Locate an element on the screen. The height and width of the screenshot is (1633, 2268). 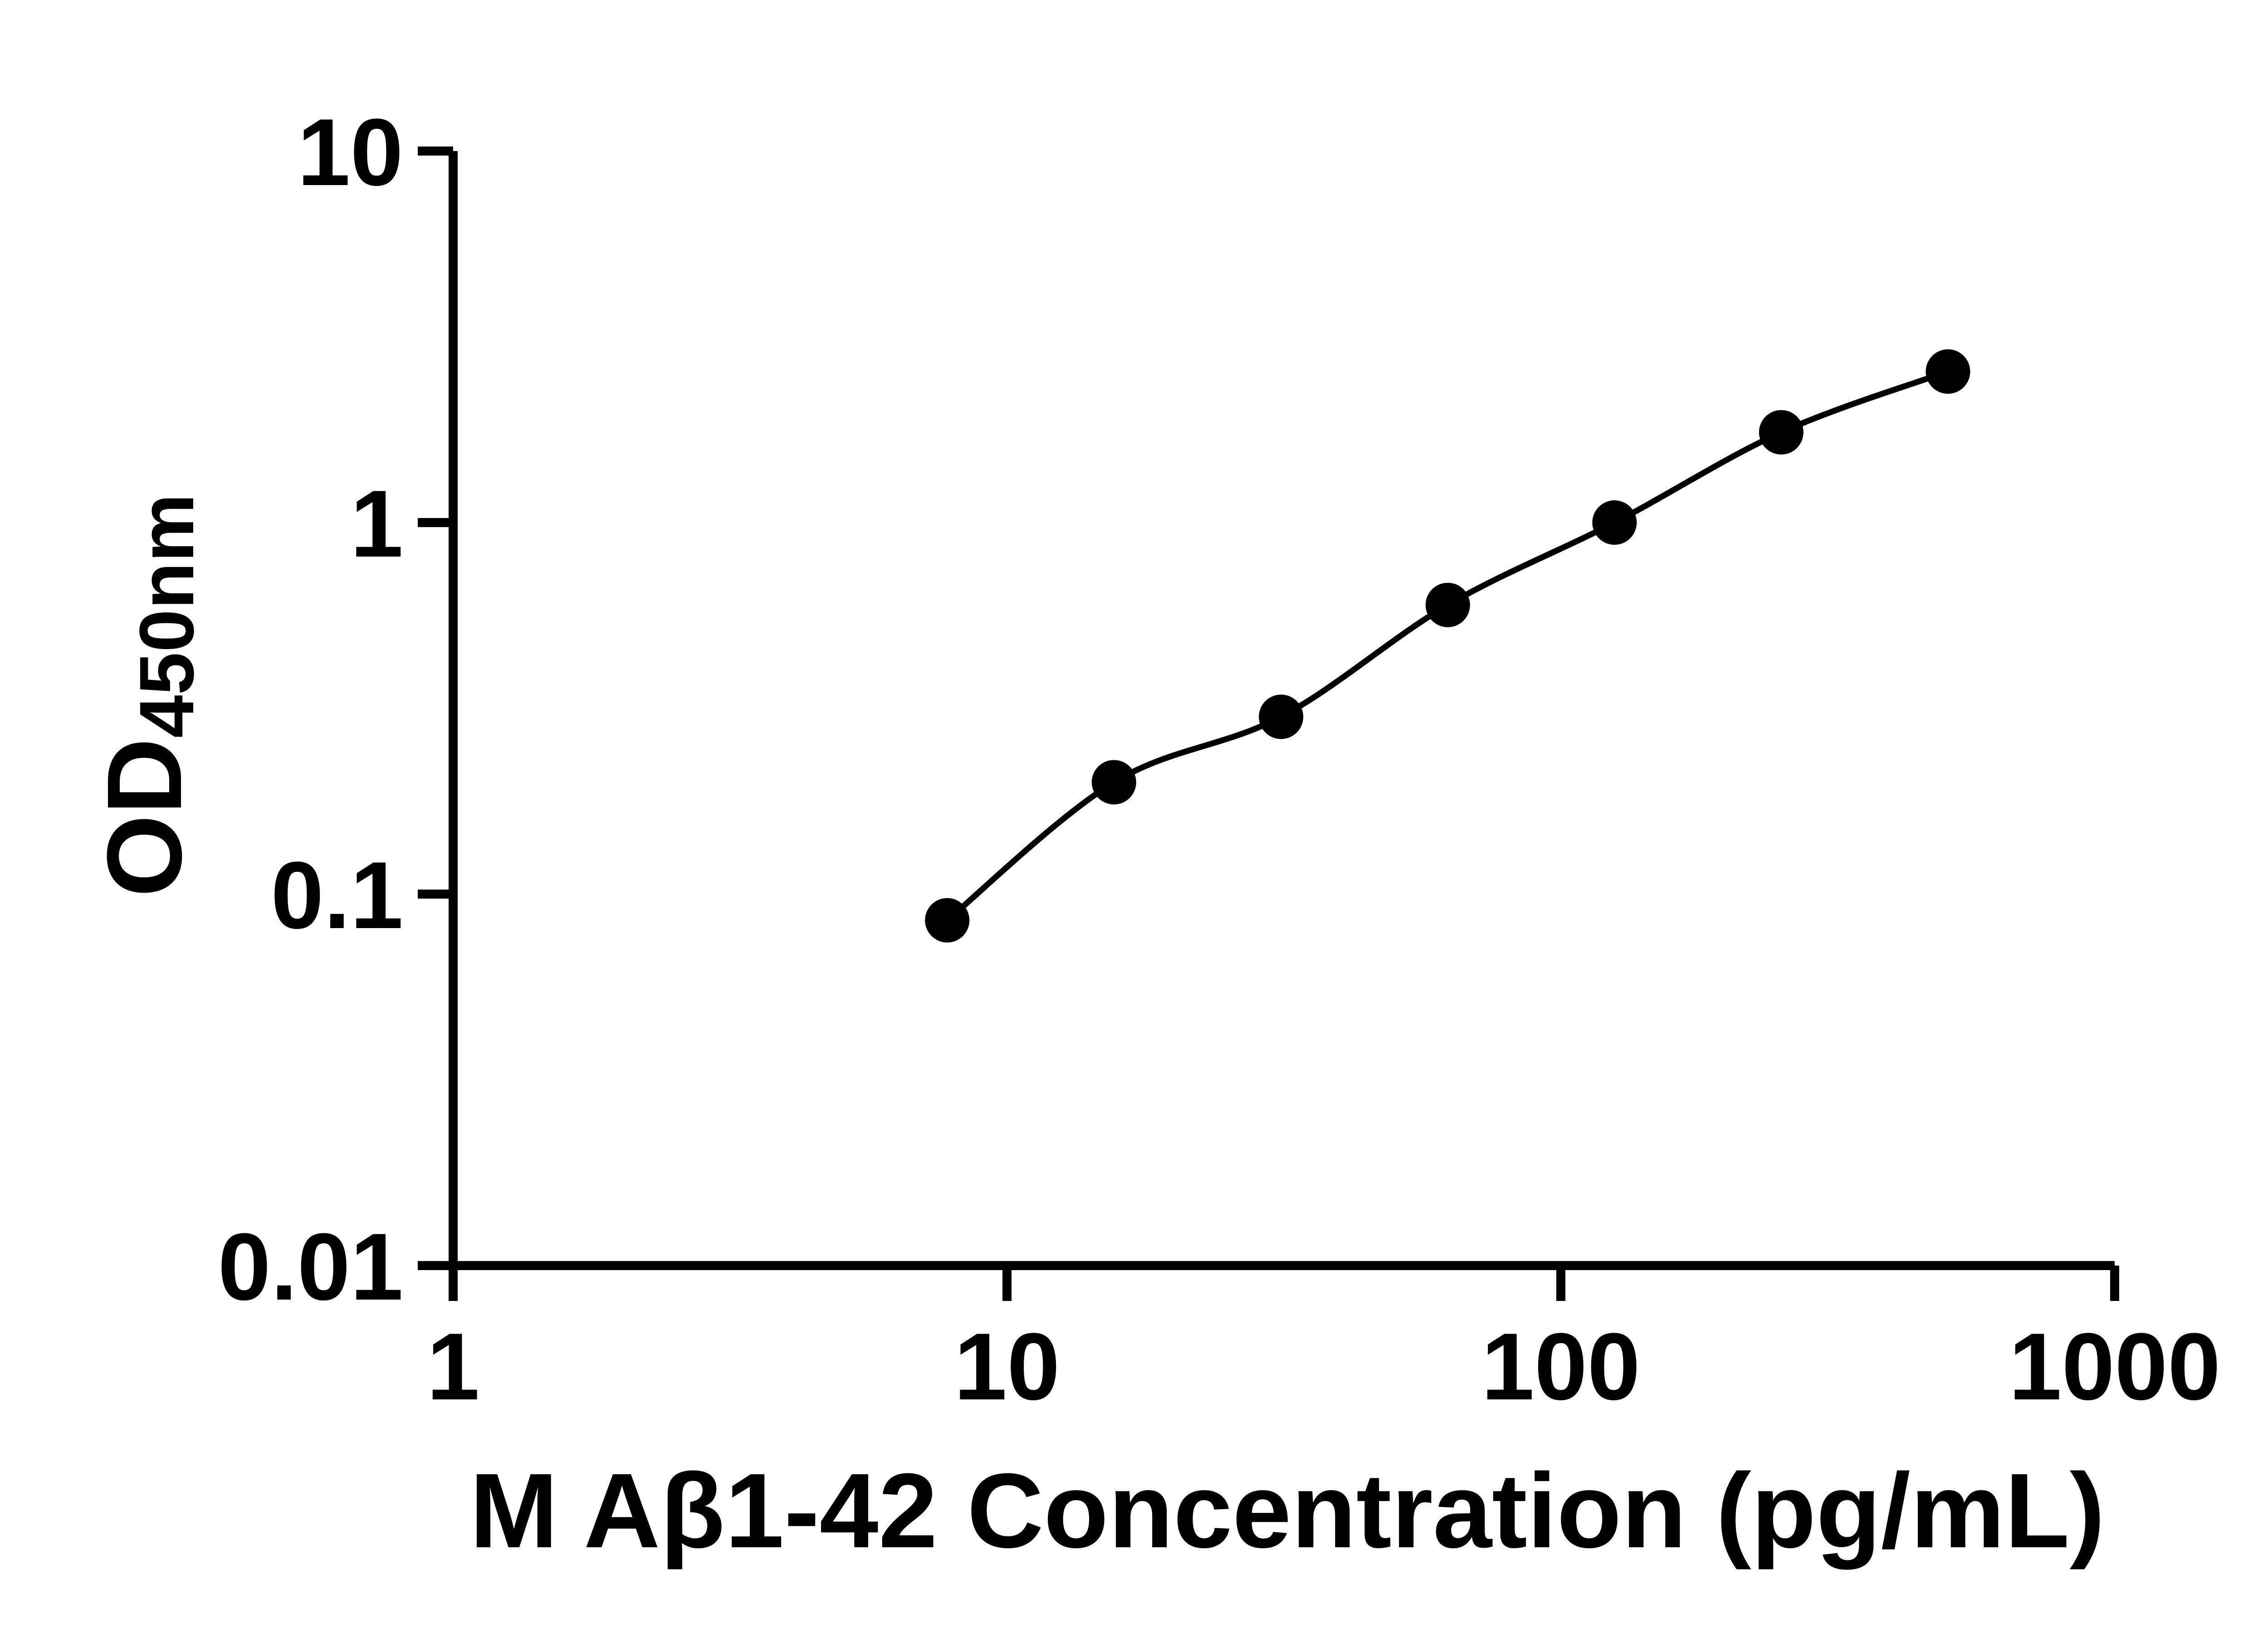
y-tick-label: 0.1 is located at coordinates (337, 895).